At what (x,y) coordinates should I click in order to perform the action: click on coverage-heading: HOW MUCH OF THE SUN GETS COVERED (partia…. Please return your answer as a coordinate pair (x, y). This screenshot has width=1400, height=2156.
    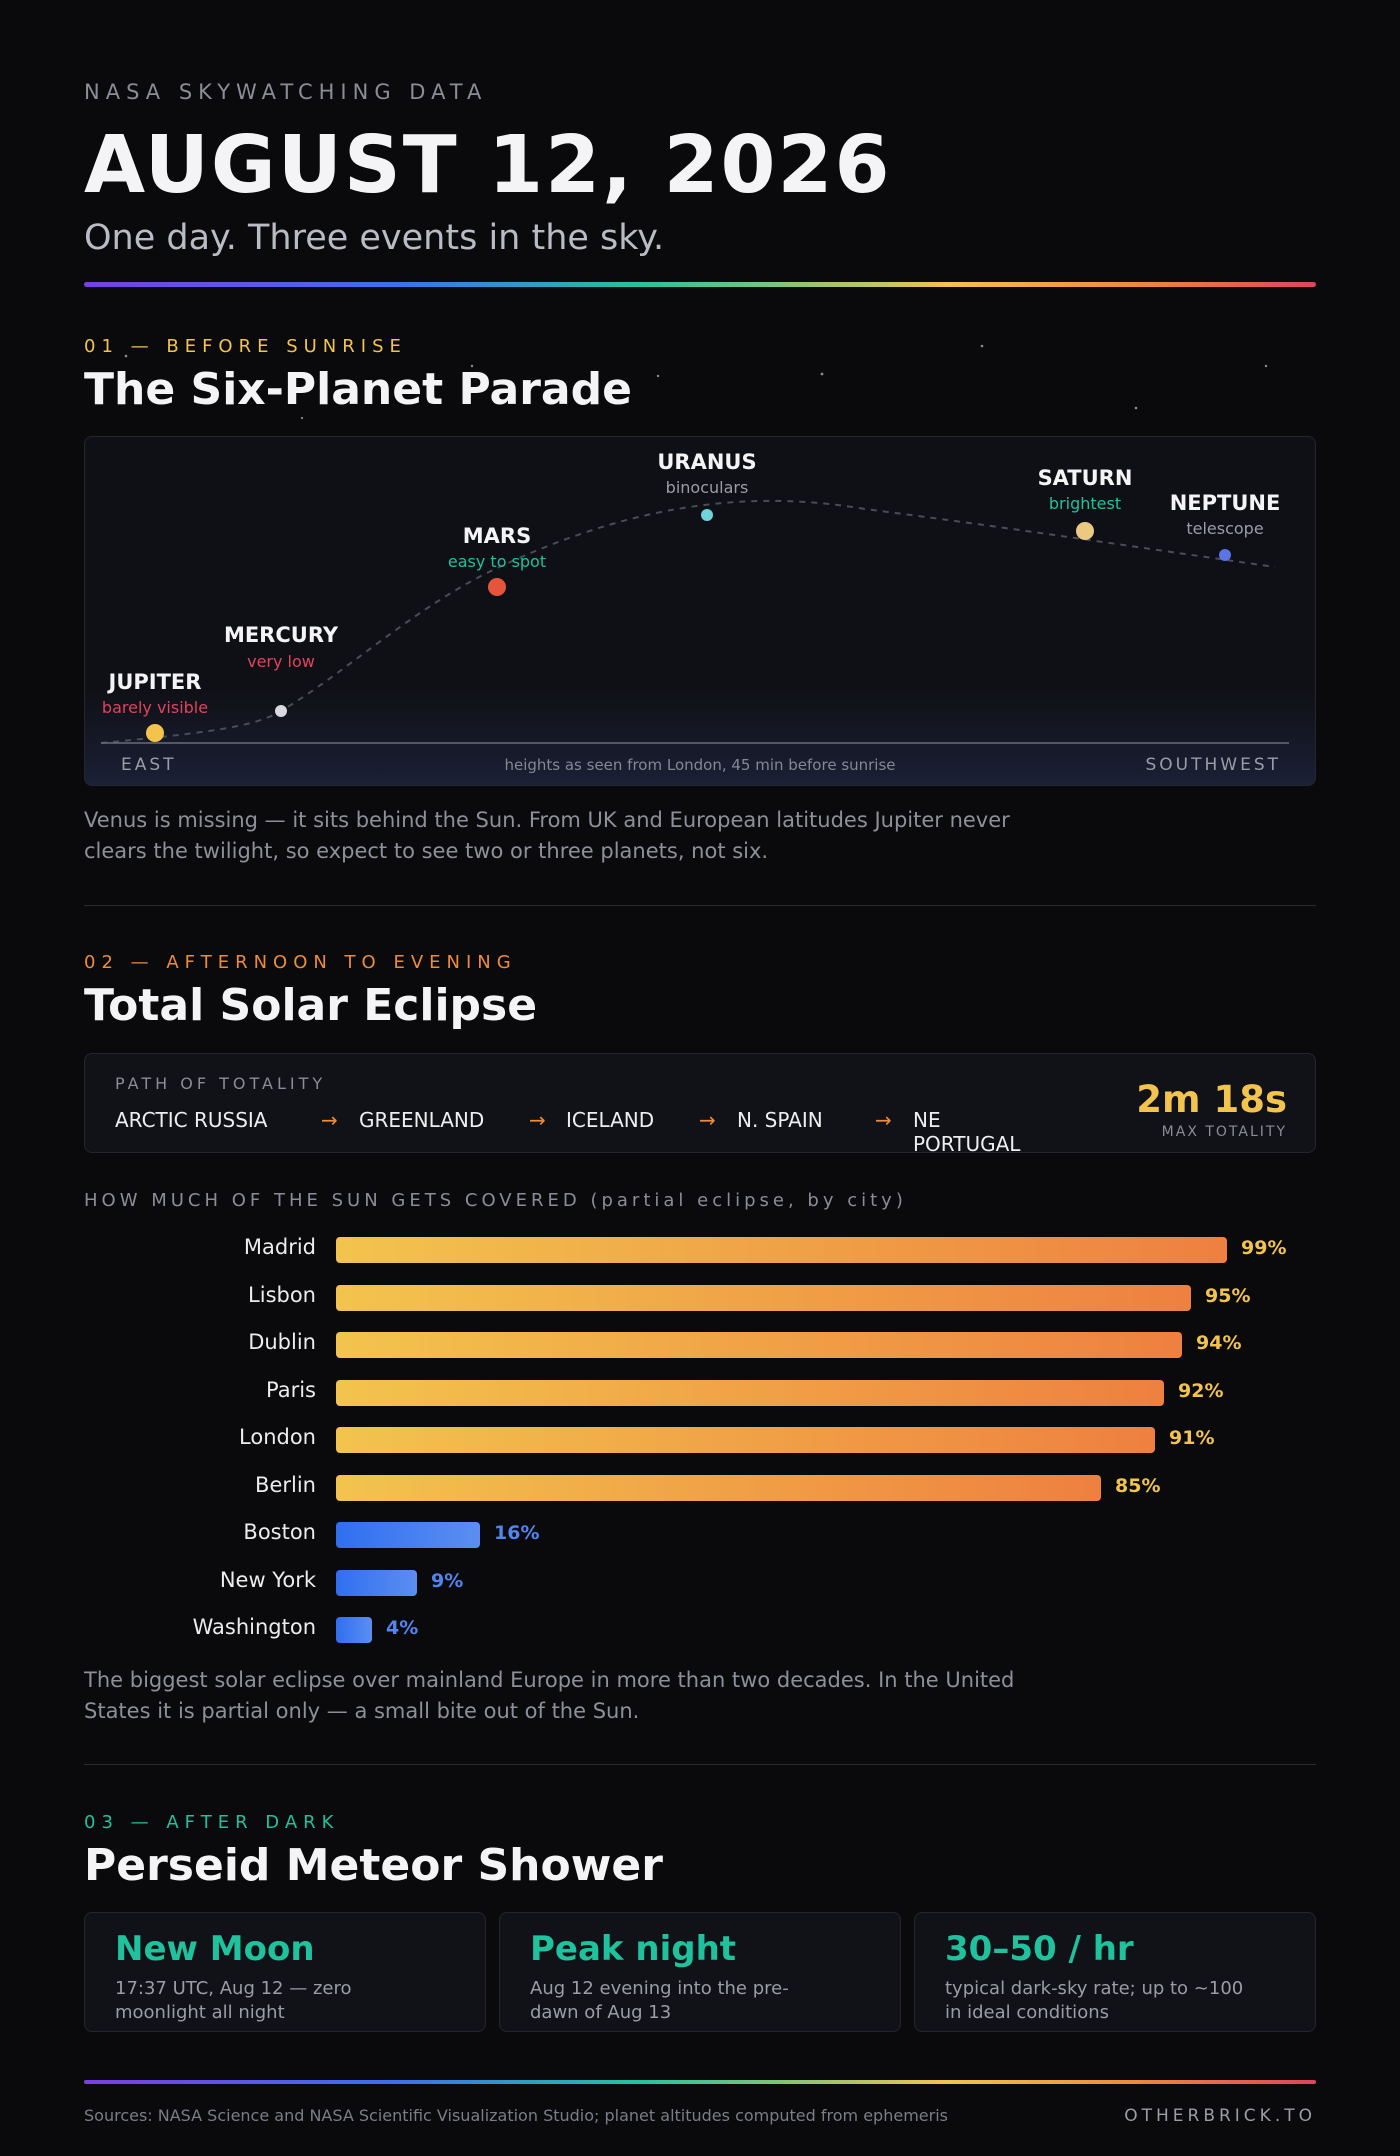
    Looking at the image, I should click on (495, 1200).